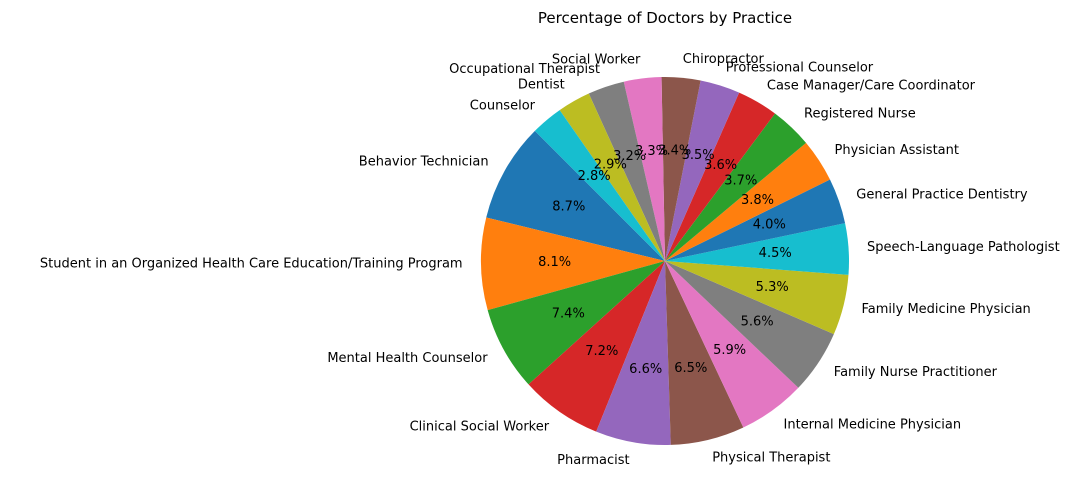 This screenshot has height=504, width=1081. I want to click on pie-slice-general-practice-dentistry, so click(755, 220).